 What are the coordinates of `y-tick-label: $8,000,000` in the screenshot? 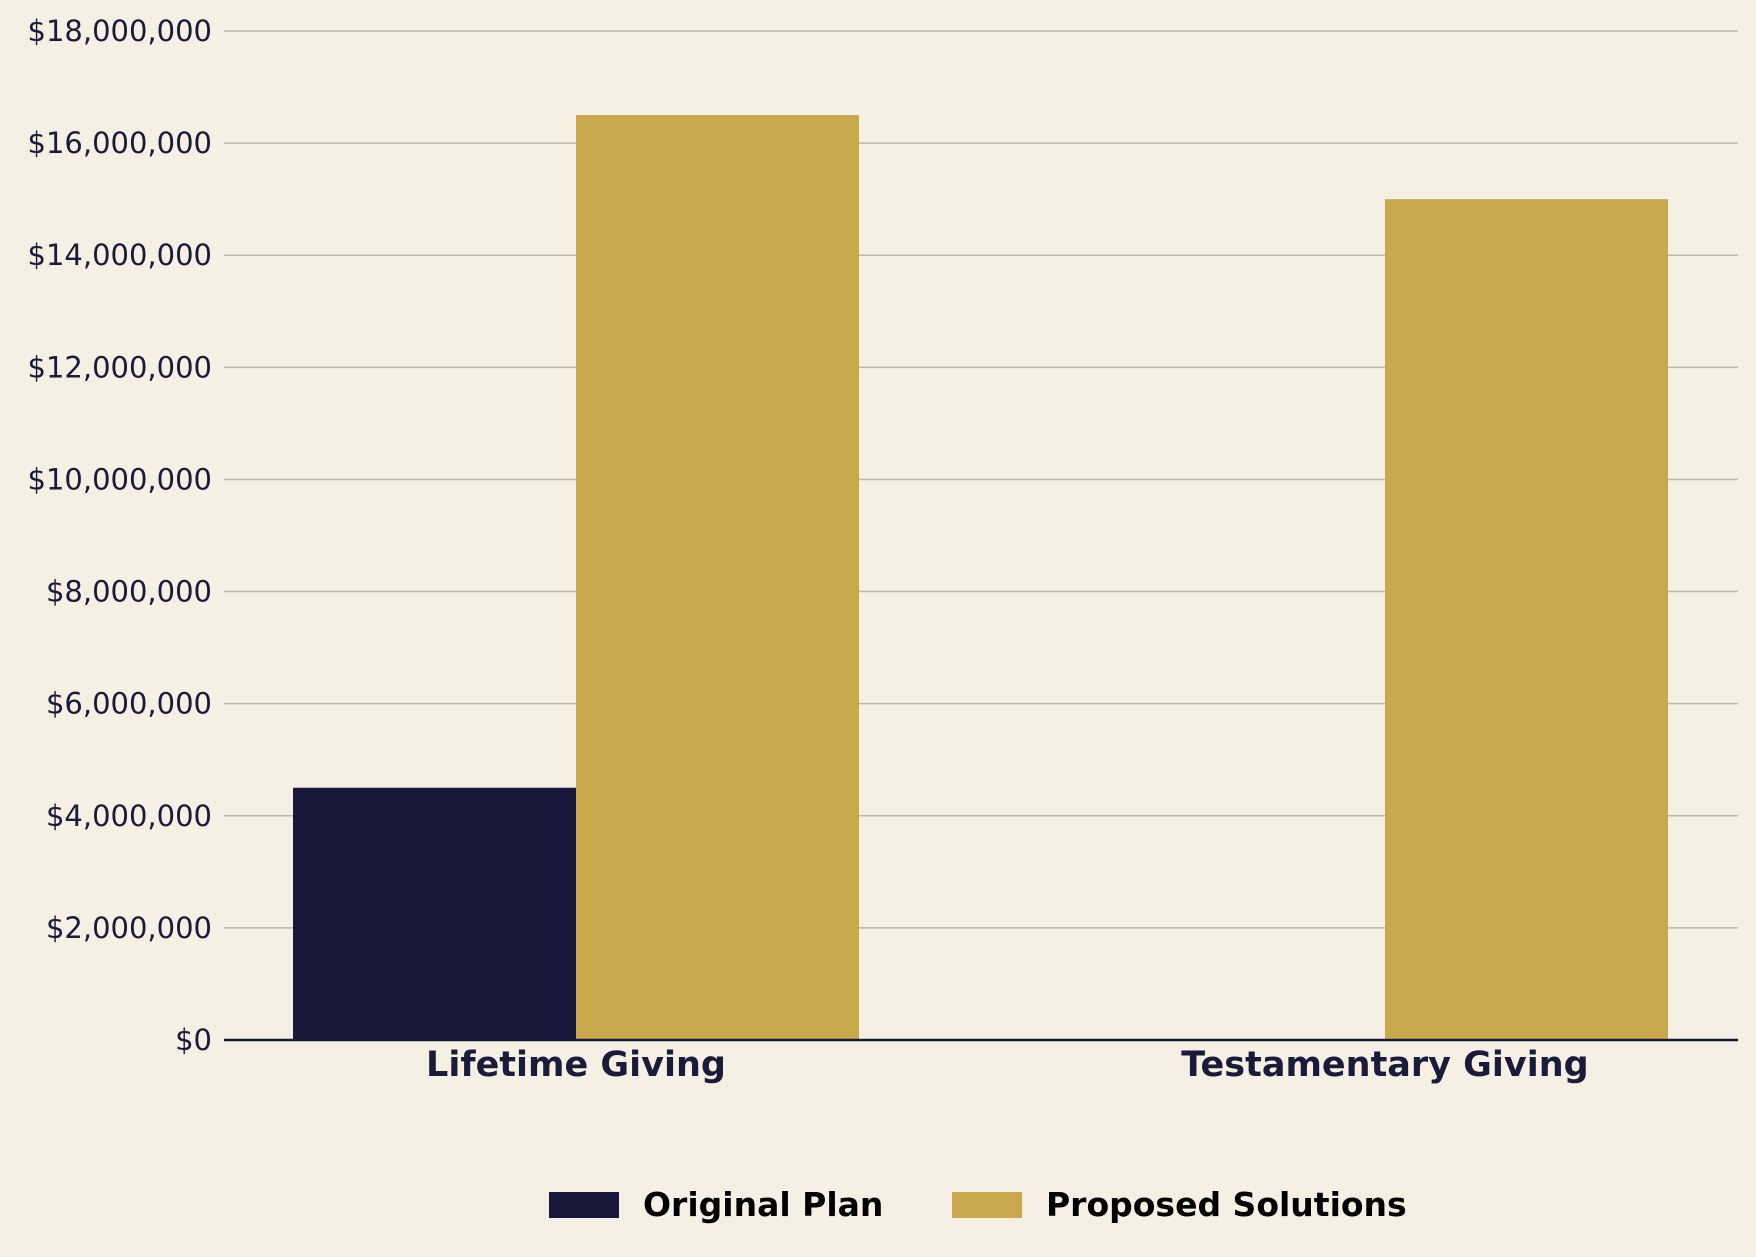 It's located at (129, 592).